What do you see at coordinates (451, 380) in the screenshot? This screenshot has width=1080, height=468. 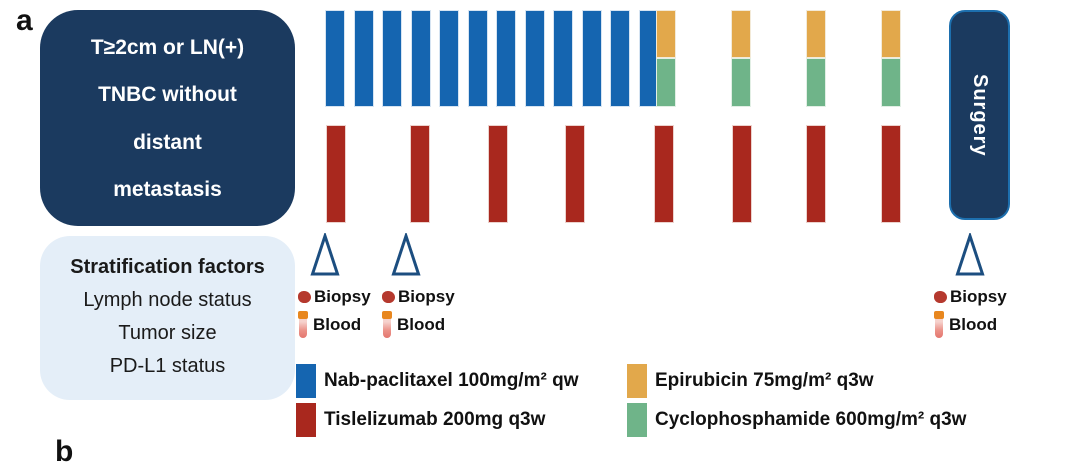 I see `legend-label: Nab-paclitaxel 100mg/m² qw` at bounding box center [451, 380].